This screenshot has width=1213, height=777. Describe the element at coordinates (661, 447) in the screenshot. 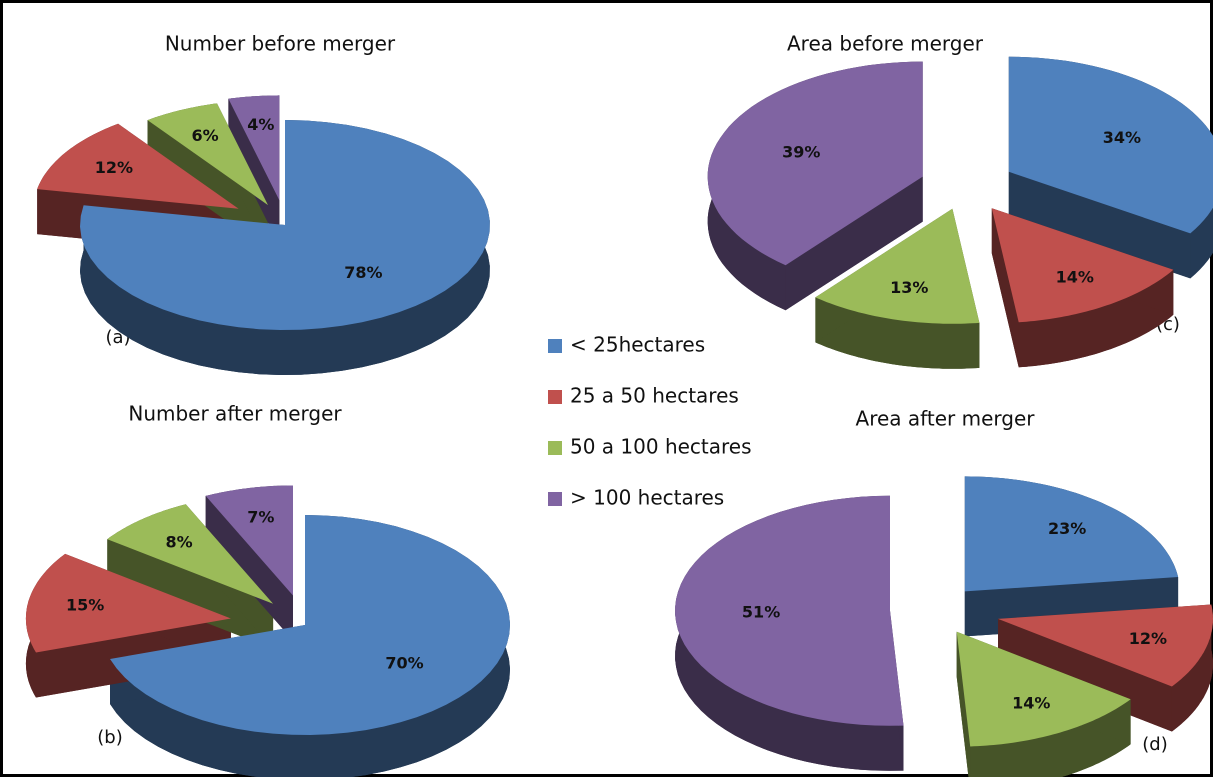

I see `legend-label: 50 a 100 hectares` at that location.